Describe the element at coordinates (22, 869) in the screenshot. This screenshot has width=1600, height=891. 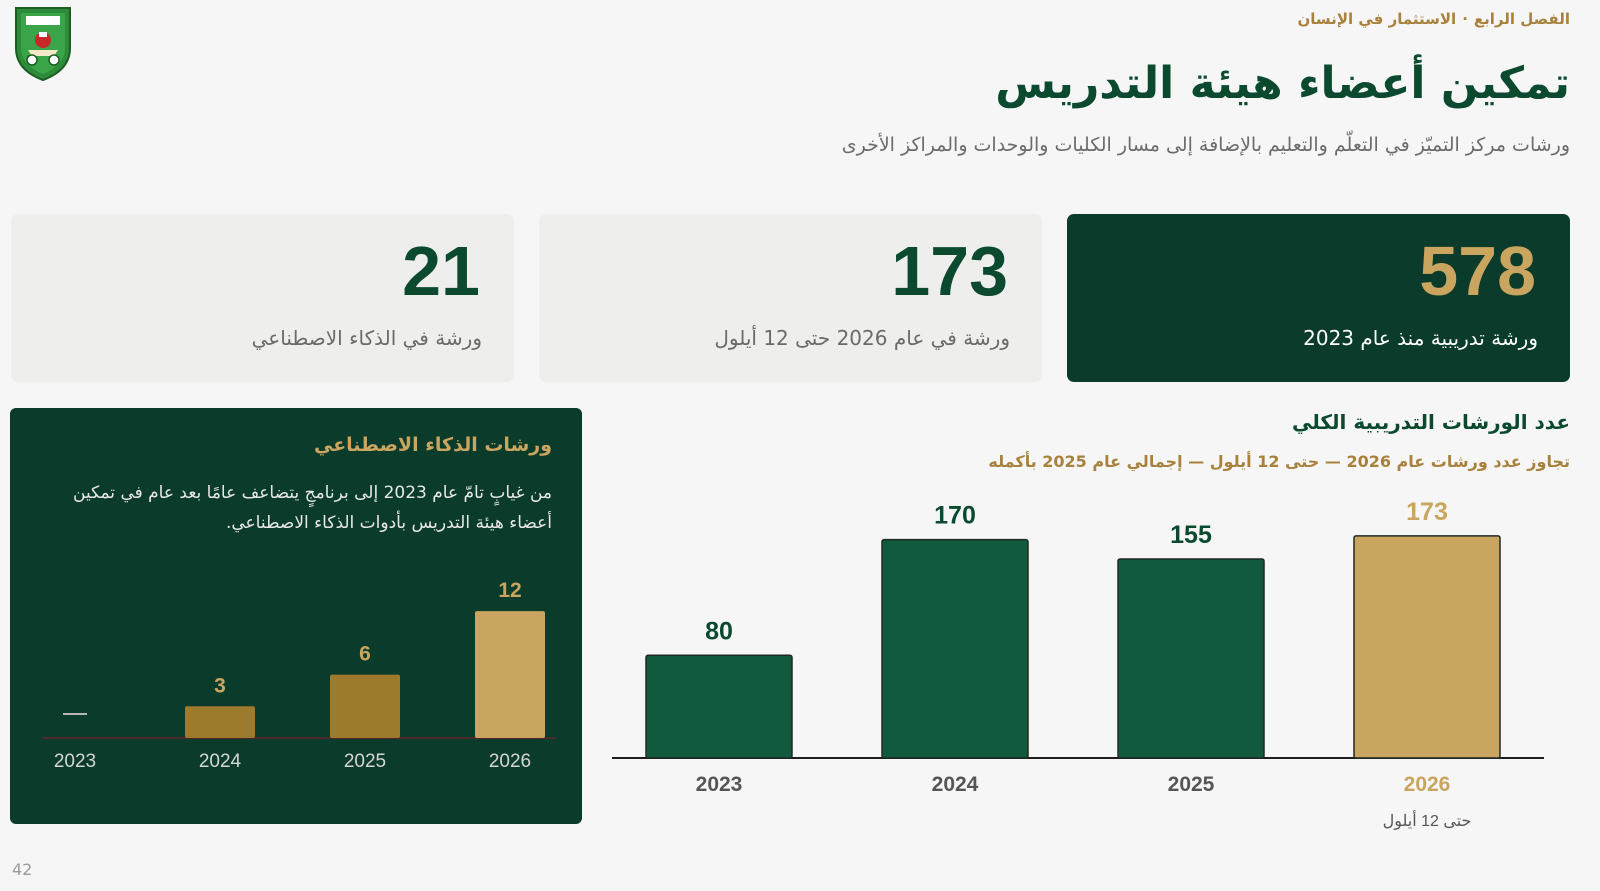
I see `page-number: 42` at that location.